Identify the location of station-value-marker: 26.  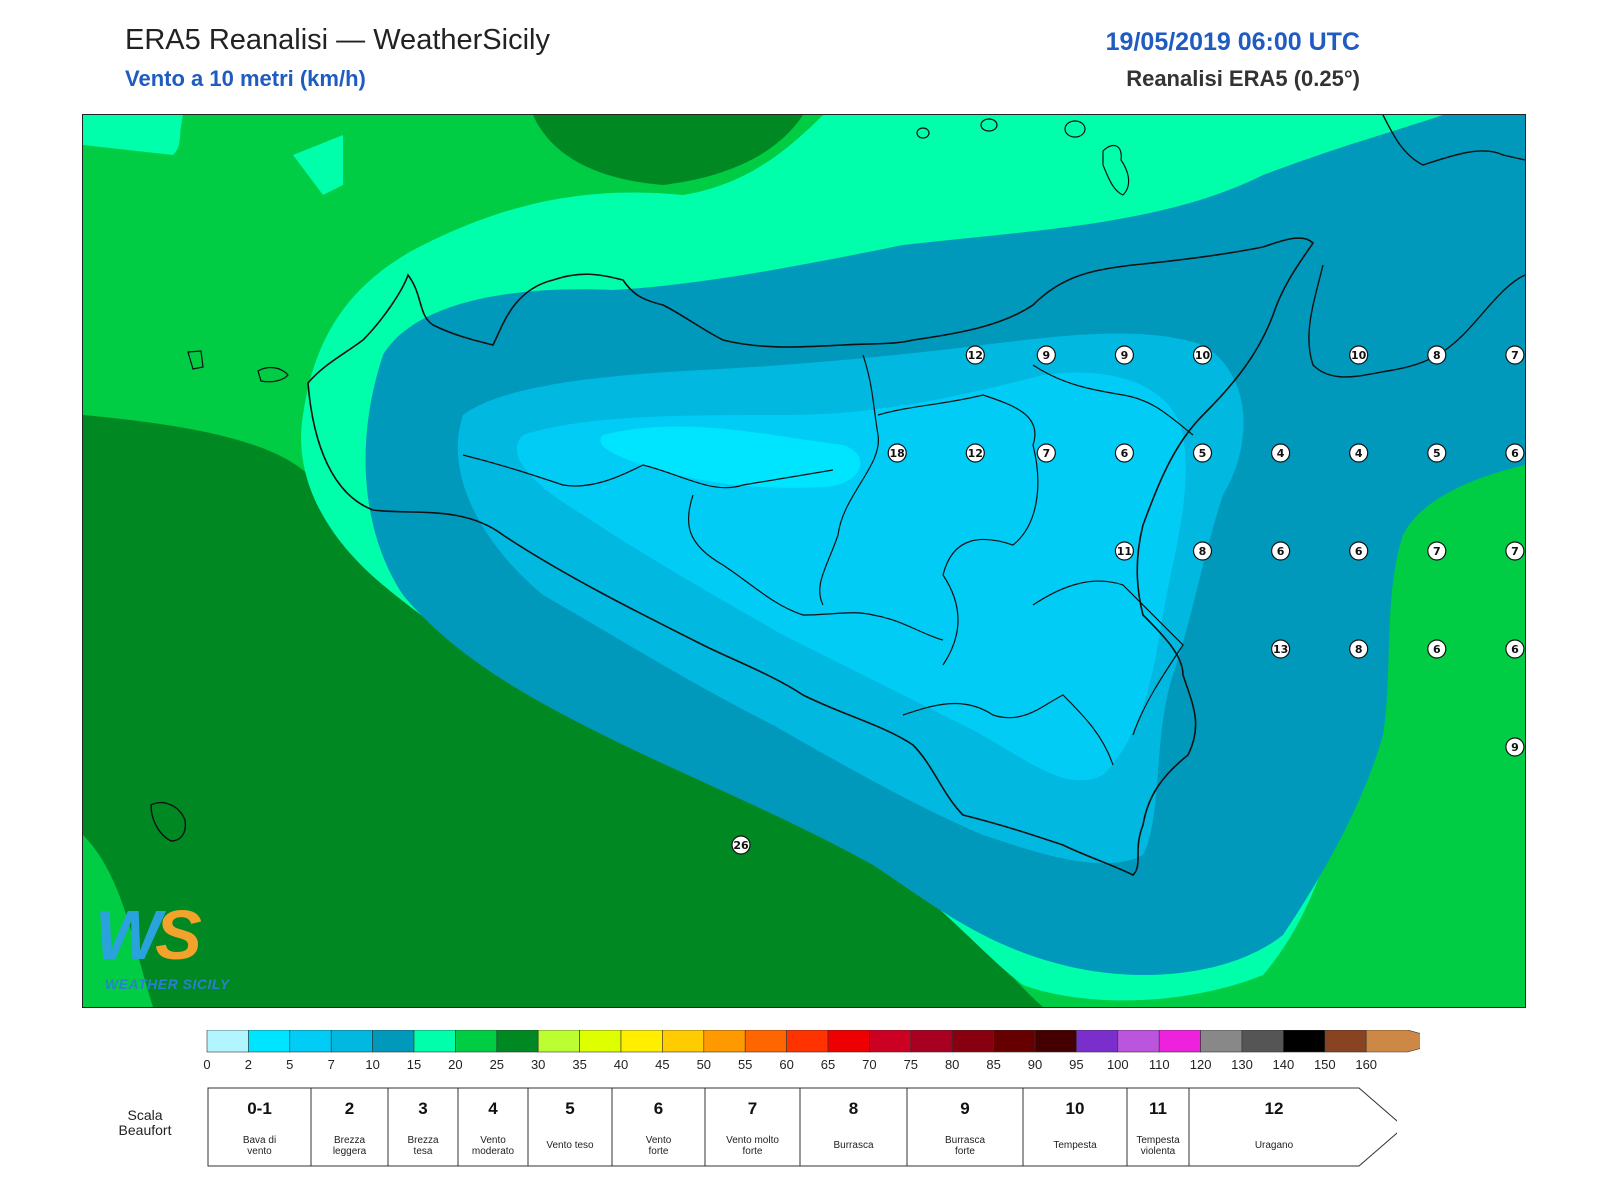
(741, 845).